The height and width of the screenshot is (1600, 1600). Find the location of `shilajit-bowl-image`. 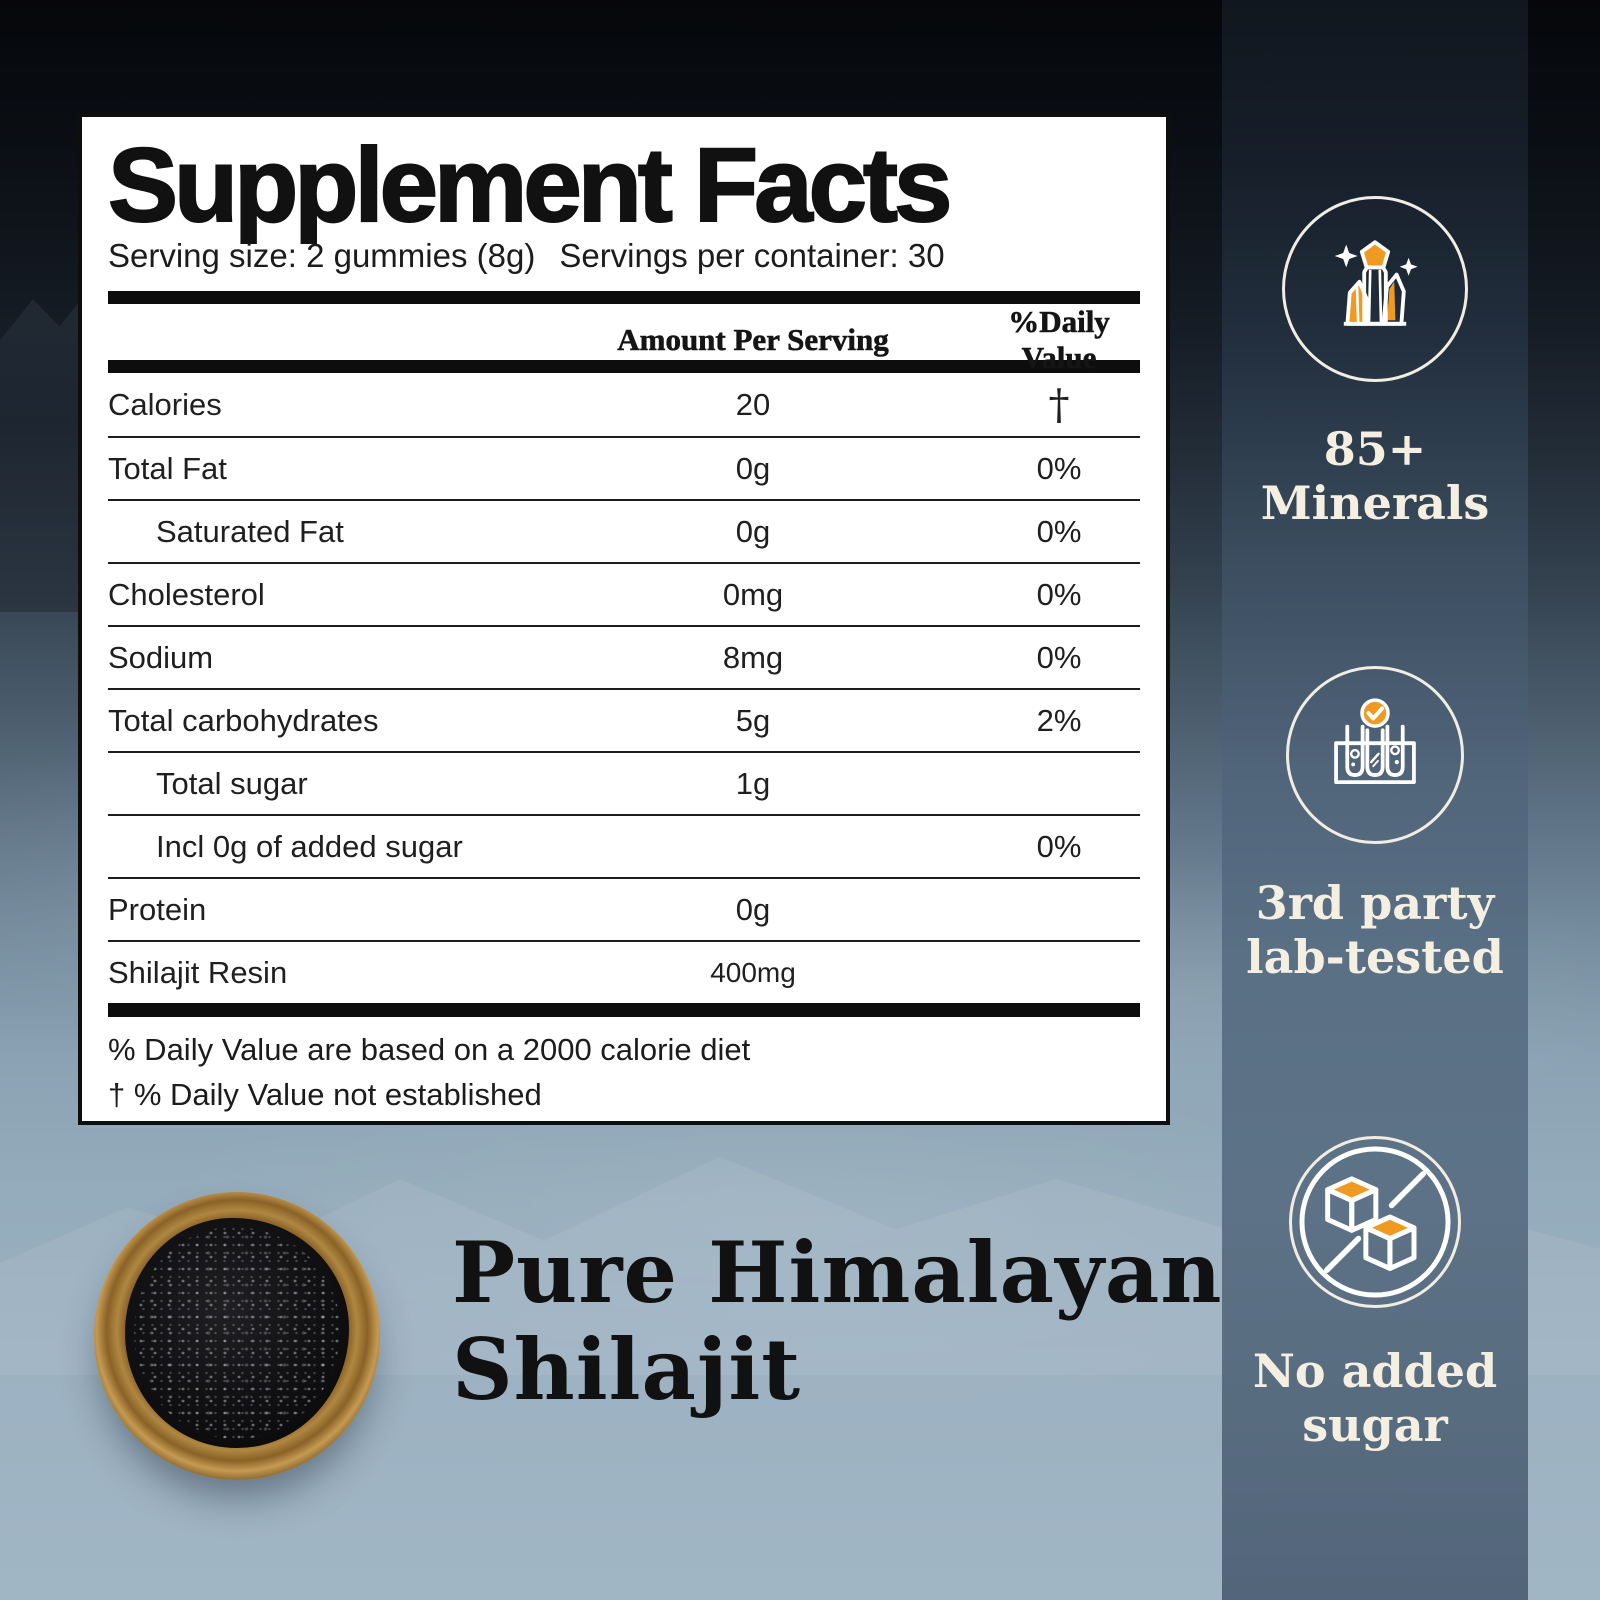

shilajit-bowl-image is located at coordinates (237, 1336).